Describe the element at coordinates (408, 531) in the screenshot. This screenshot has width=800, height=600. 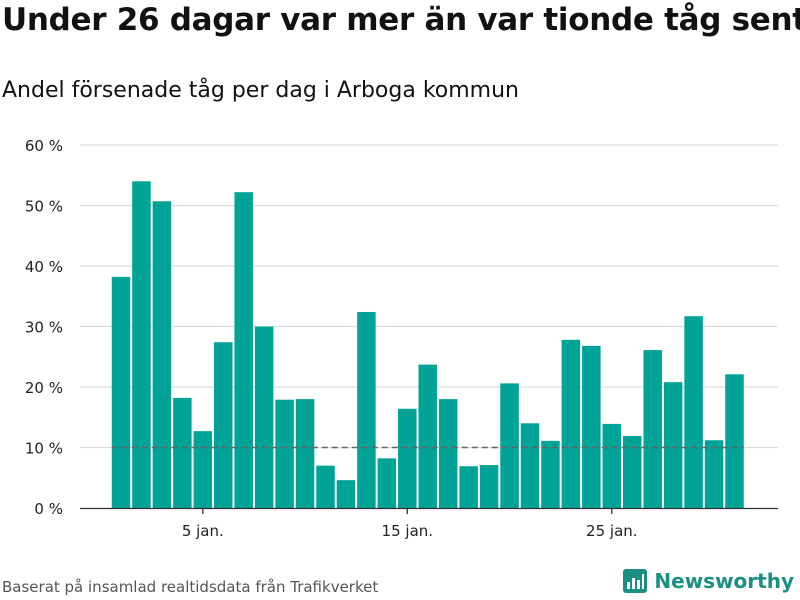
I see `x-tick-label: 15 jan.` at that location.